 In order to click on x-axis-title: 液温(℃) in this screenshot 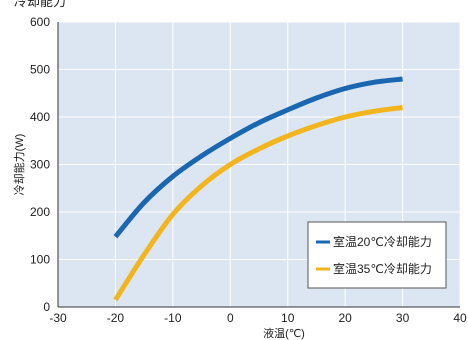, I will do `click(284, 333)`.